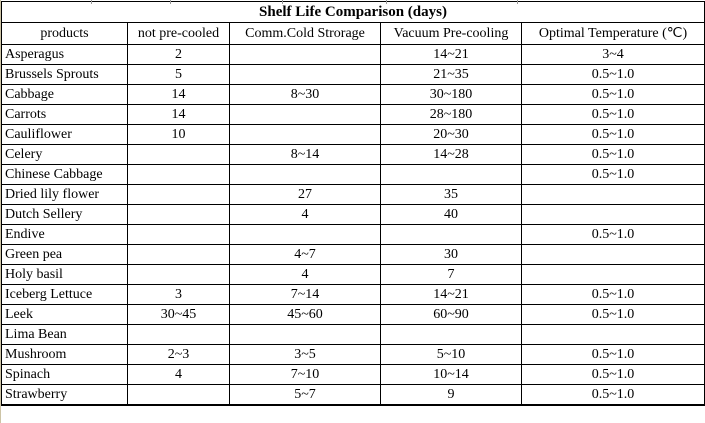 The height and width of the screenshot is (423, 705). What do you see at coordinates (451, 194) in the screenshot?
I see `value-cell: 35` at bounding box center [451, 194].